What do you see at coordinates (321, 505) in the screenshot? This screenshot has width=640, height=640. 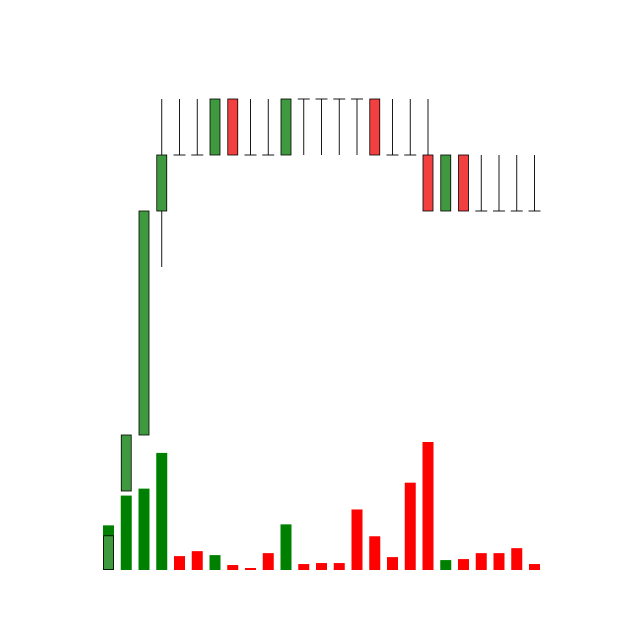 I see `volume-bars` at bounding box center [321, 505].